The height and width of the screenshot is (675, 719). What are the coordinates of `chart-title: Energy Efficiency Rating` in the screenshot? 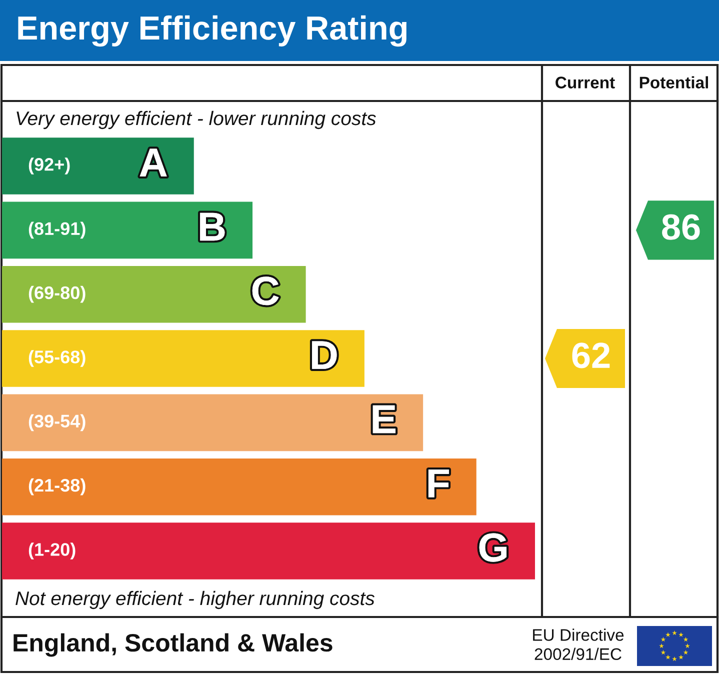 It's located at (212, 31).